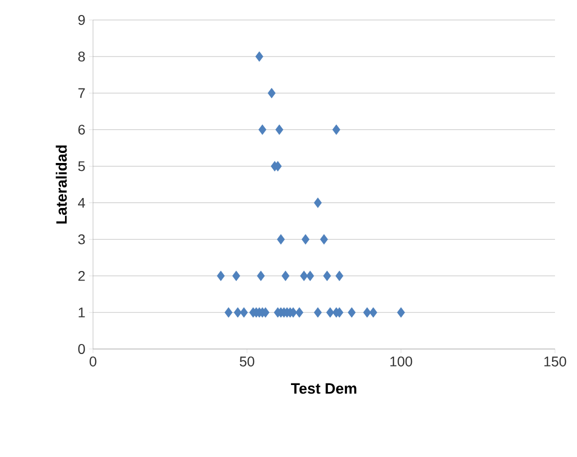 This screenshot has height=457, width=577. Describe the element at coordinates (555, 361) in the screenshot. I see `x-tick-label: 150` at that location.